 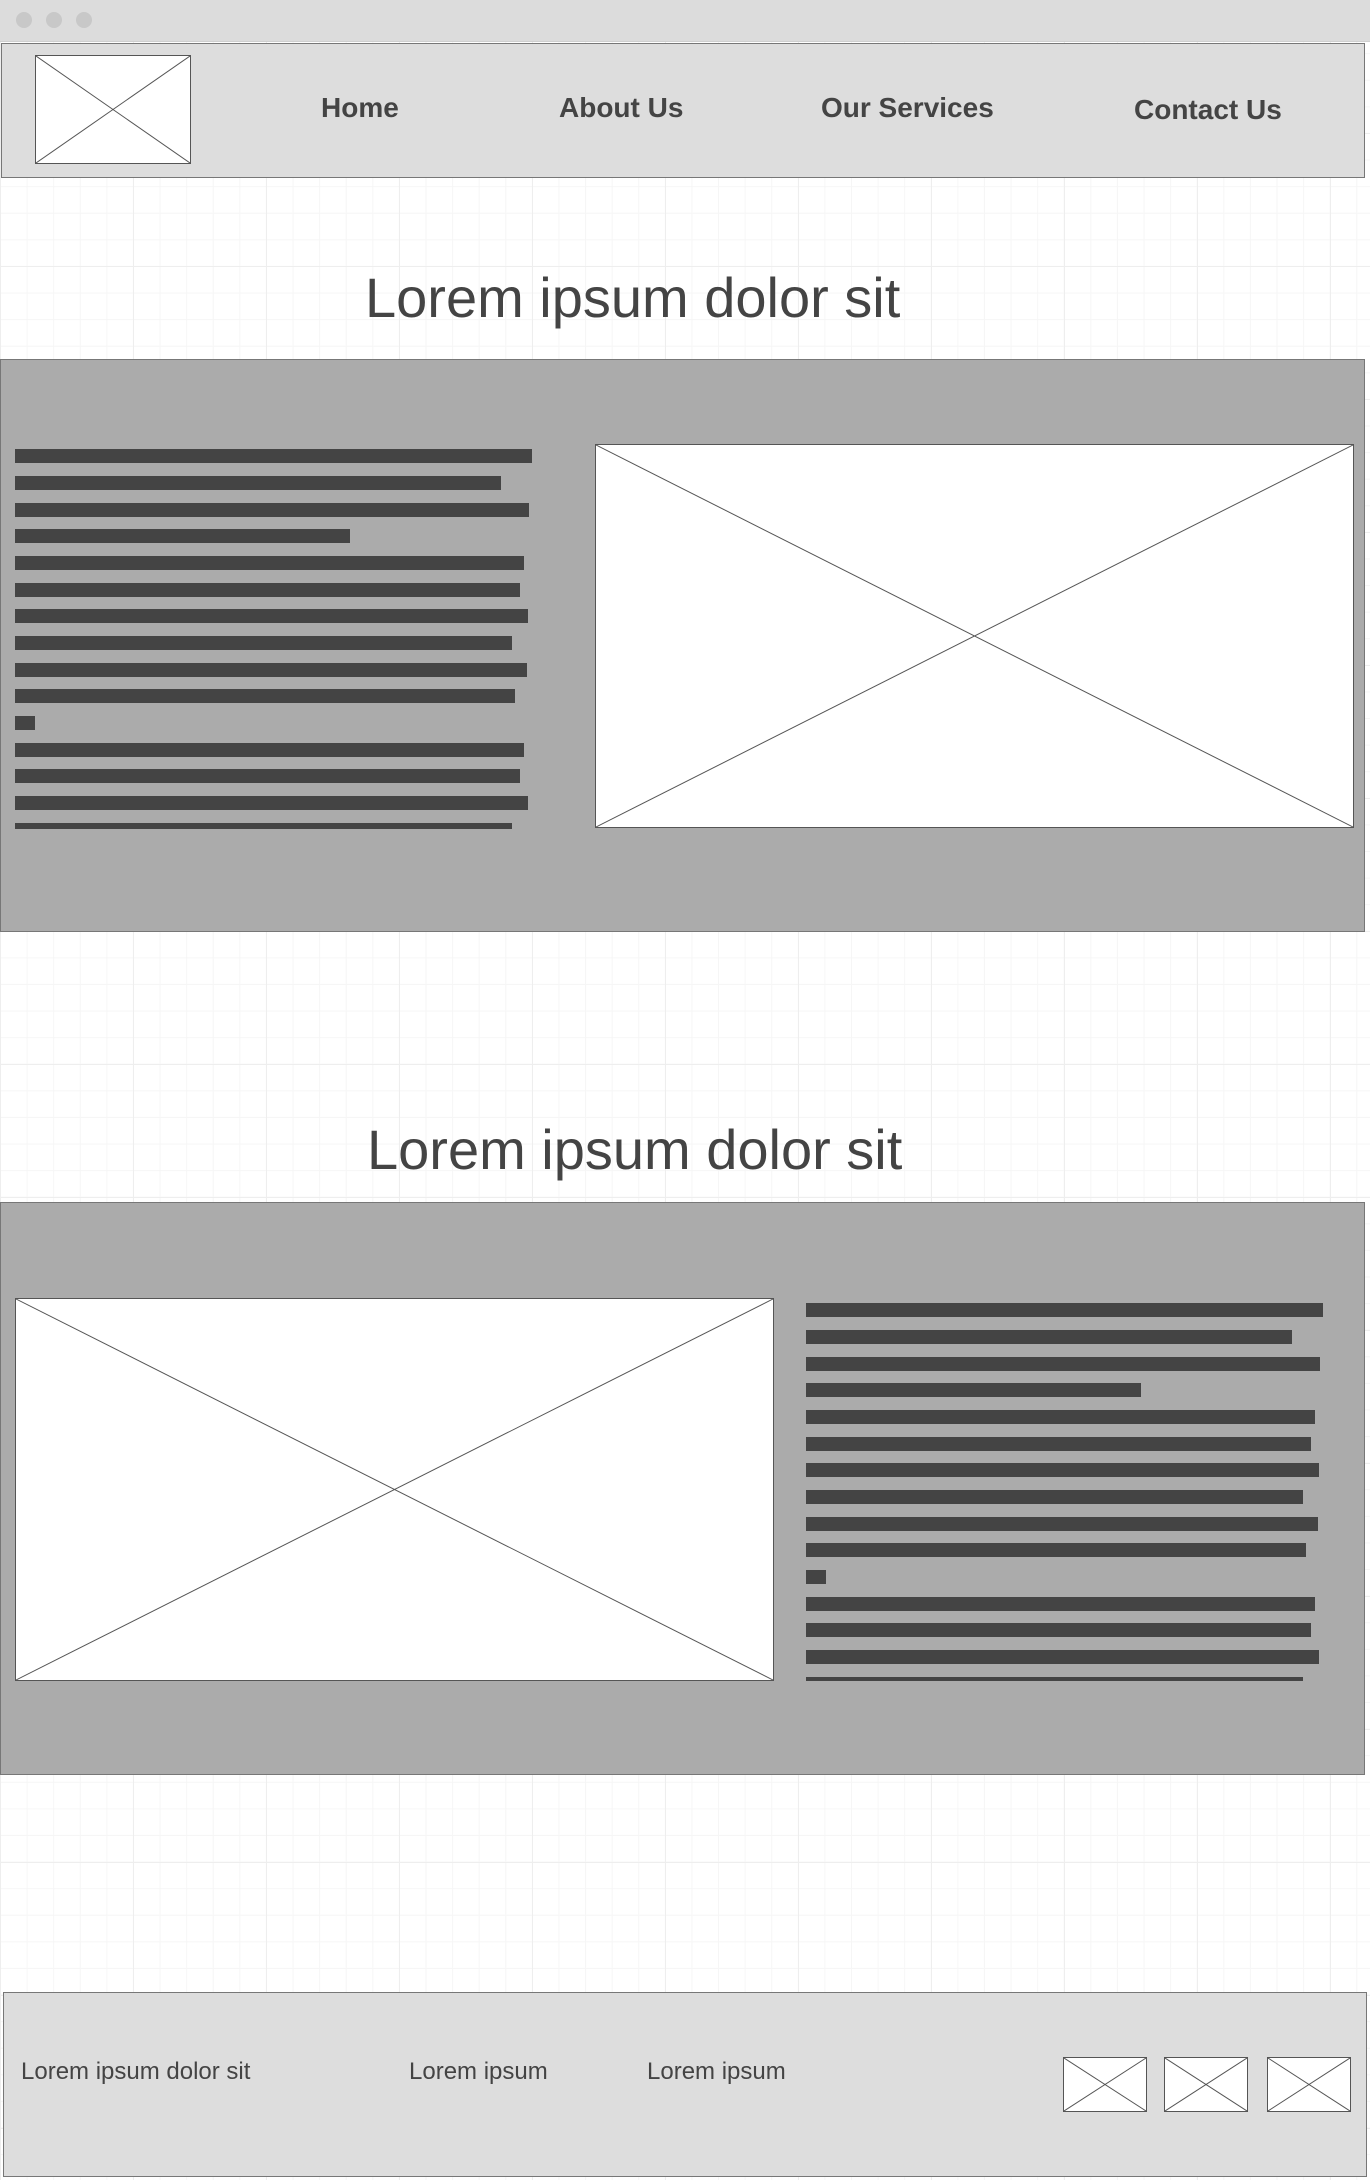 What do you see at coordinates (621, 107) in the screenshot?
I see `nav-about-us: About Us` at bounding box center [621, 107].